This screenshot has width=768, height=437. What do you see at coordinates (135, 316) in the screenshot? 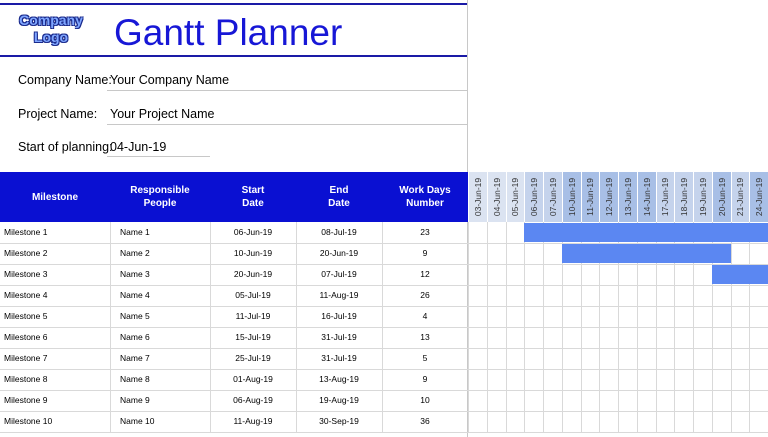
I see `responsible-cell: Name 5` at bounding box center [135, 316].